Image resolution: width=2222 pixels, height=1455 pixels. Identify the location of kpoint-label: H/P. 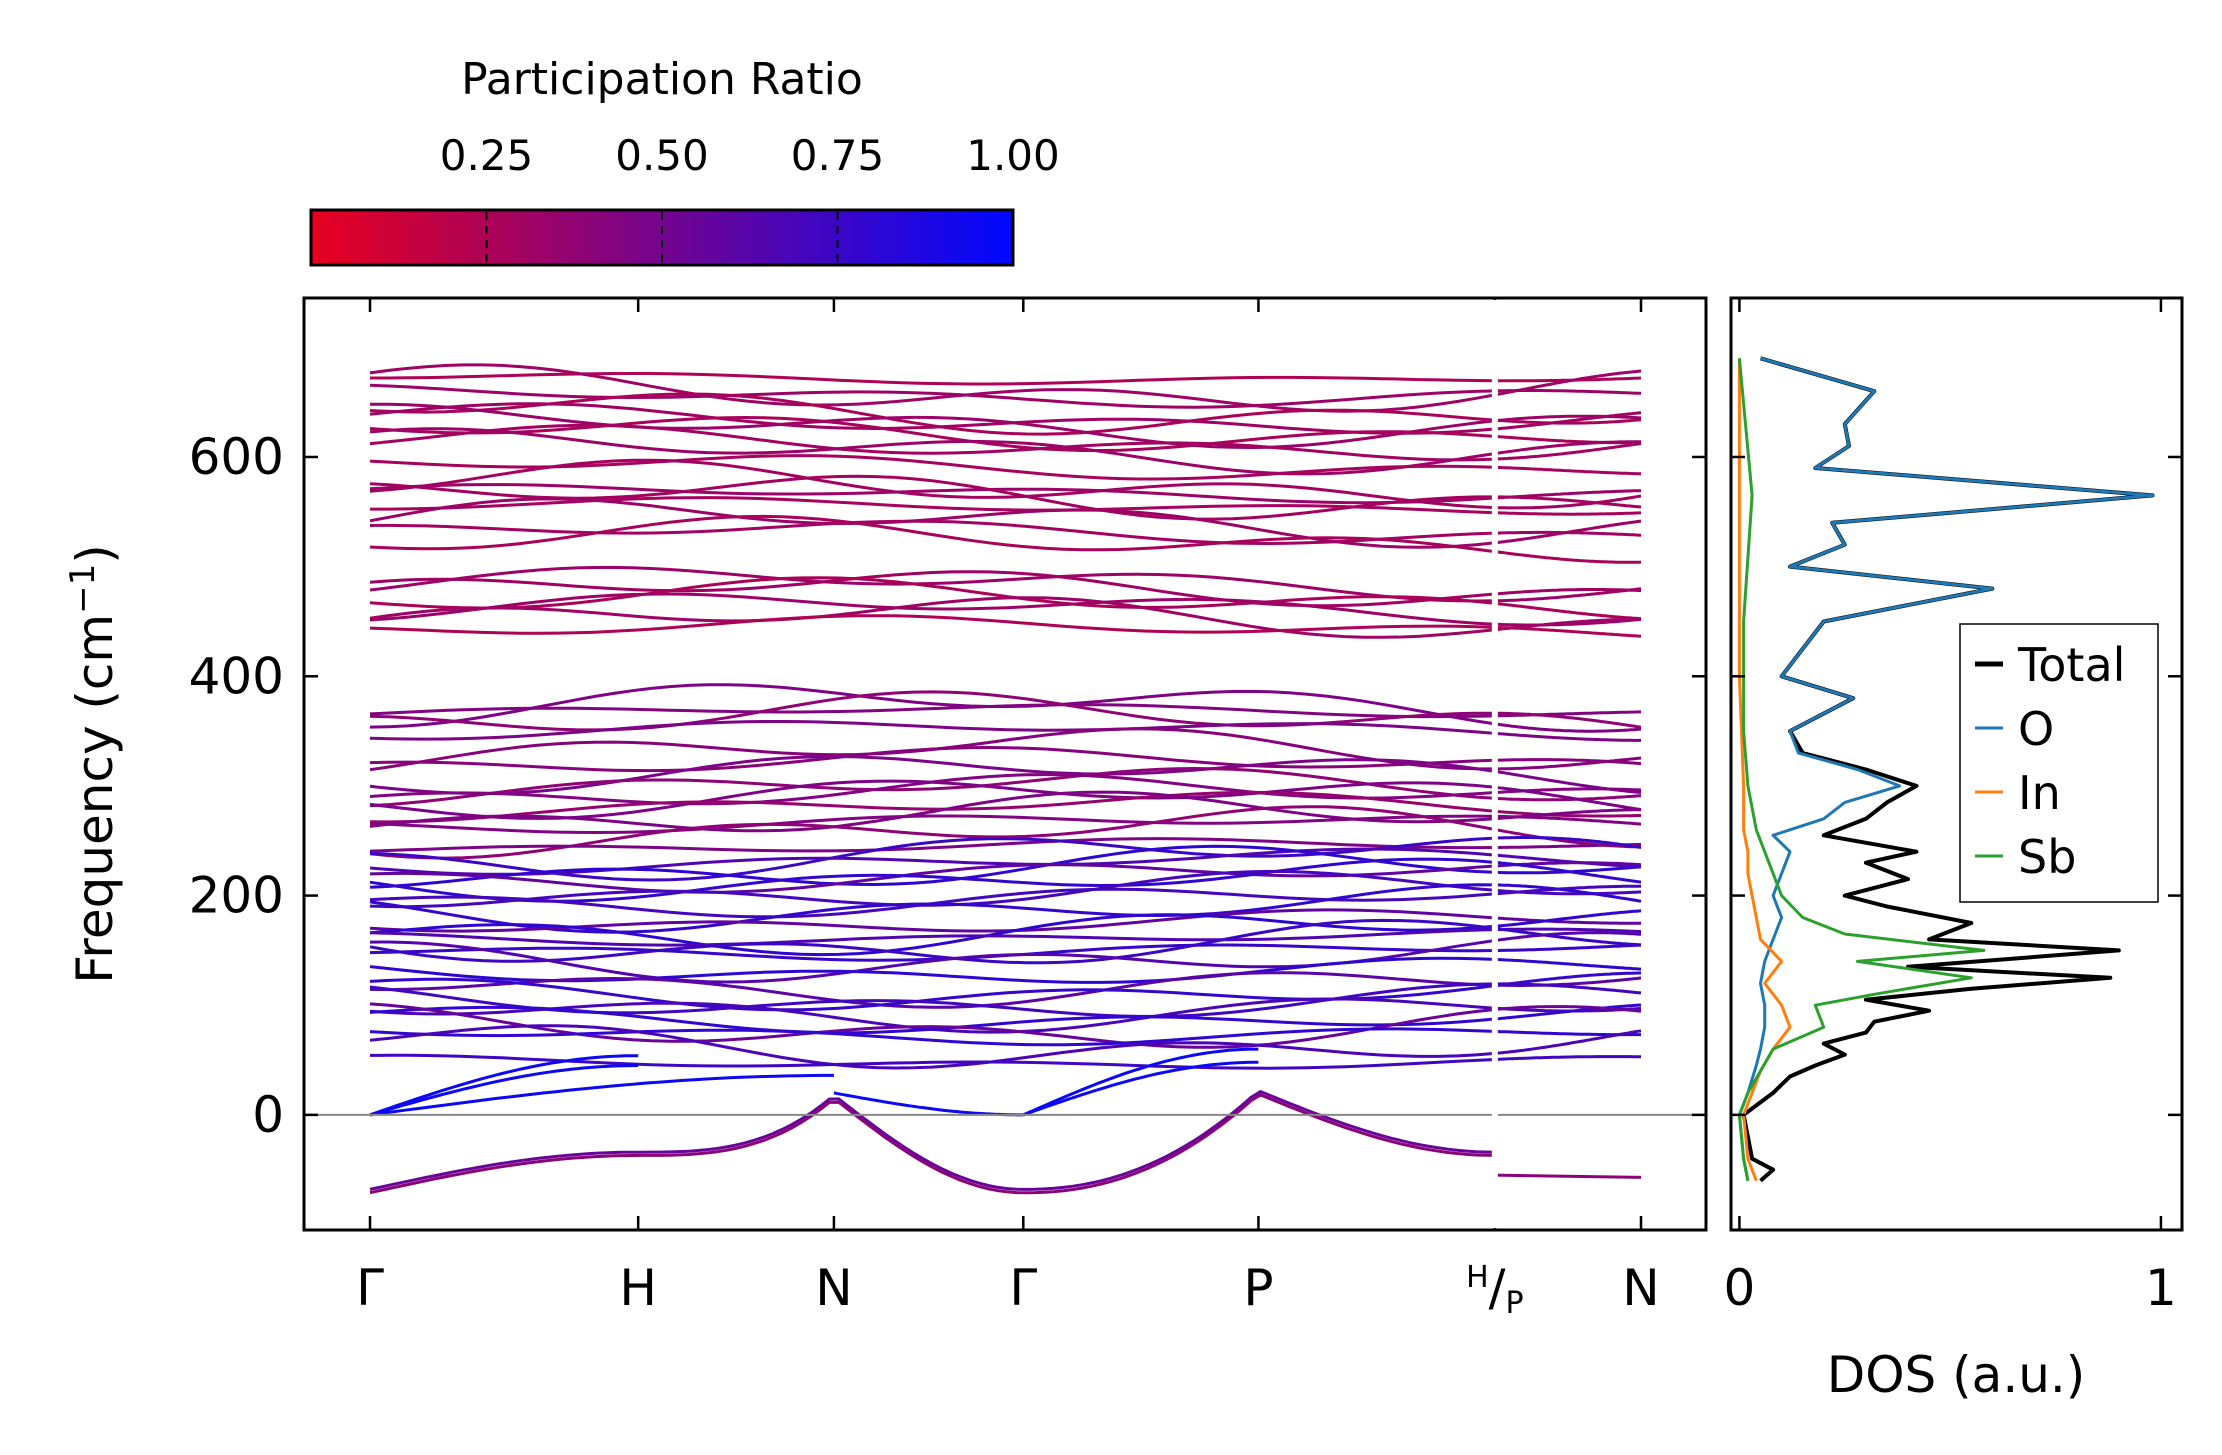
(1495, 1290).